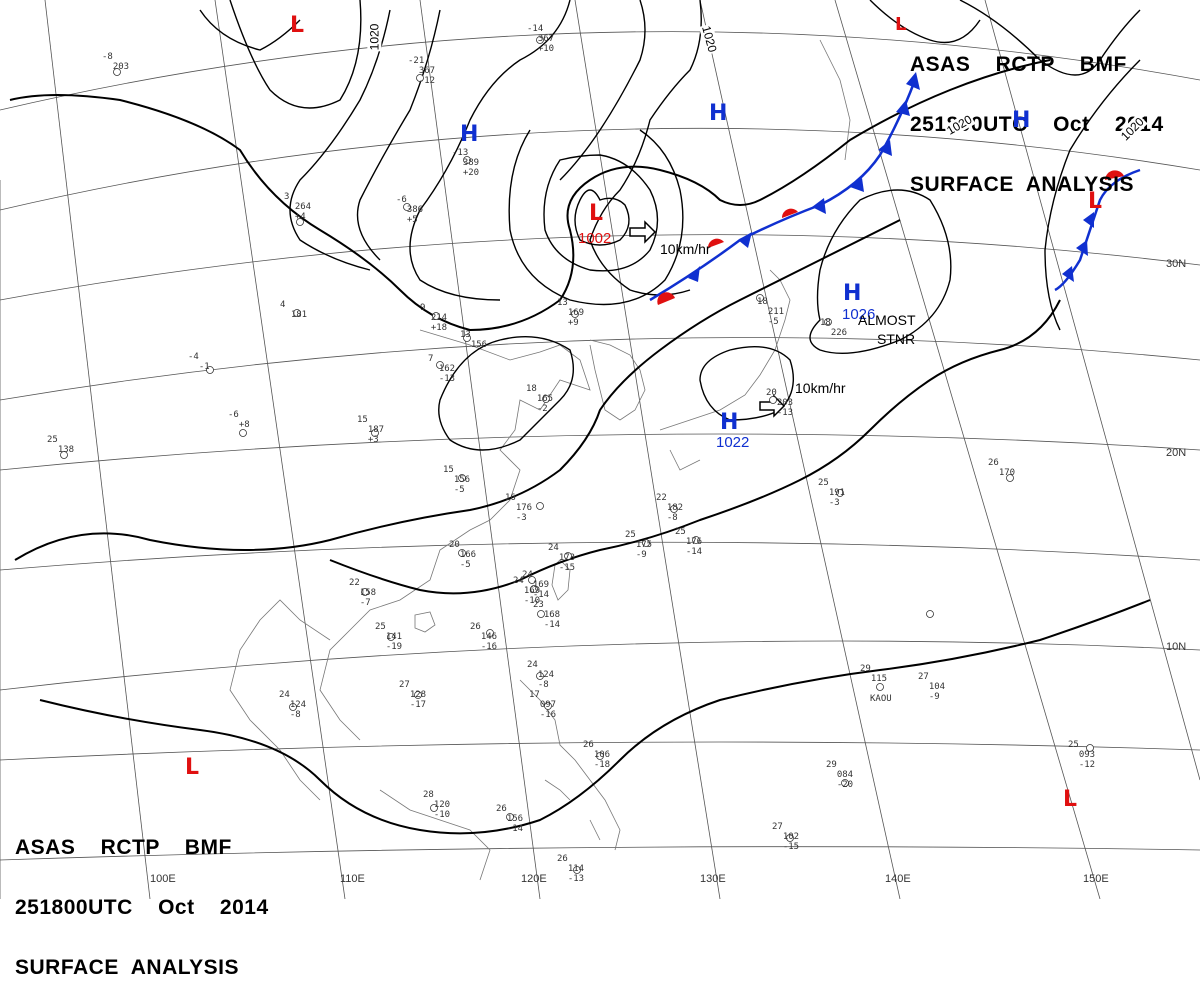 The image size is (1200, 998). I want to click on almost-label: ALMOST, so click(887, 320).